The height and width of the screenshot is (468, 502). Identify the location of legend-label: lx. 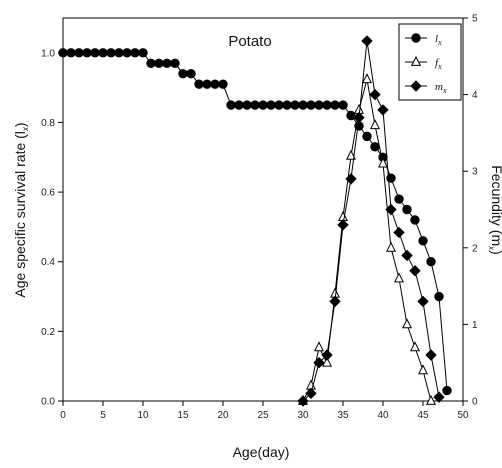
(438, 40).